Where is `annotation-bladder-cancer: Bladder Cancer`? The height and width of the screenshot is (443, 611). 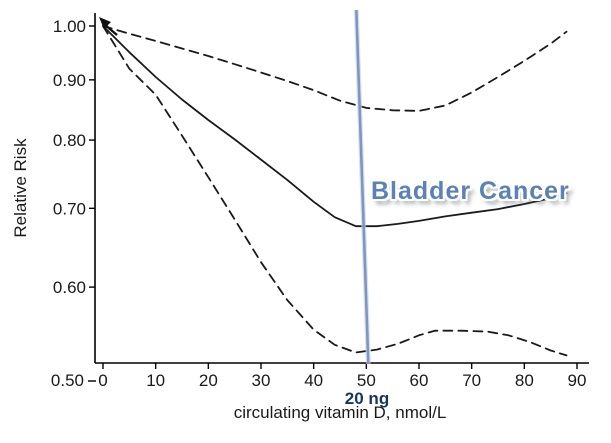 annotation-bladder-cancer: Bladder Cancer is located at coordinates (470, 191).